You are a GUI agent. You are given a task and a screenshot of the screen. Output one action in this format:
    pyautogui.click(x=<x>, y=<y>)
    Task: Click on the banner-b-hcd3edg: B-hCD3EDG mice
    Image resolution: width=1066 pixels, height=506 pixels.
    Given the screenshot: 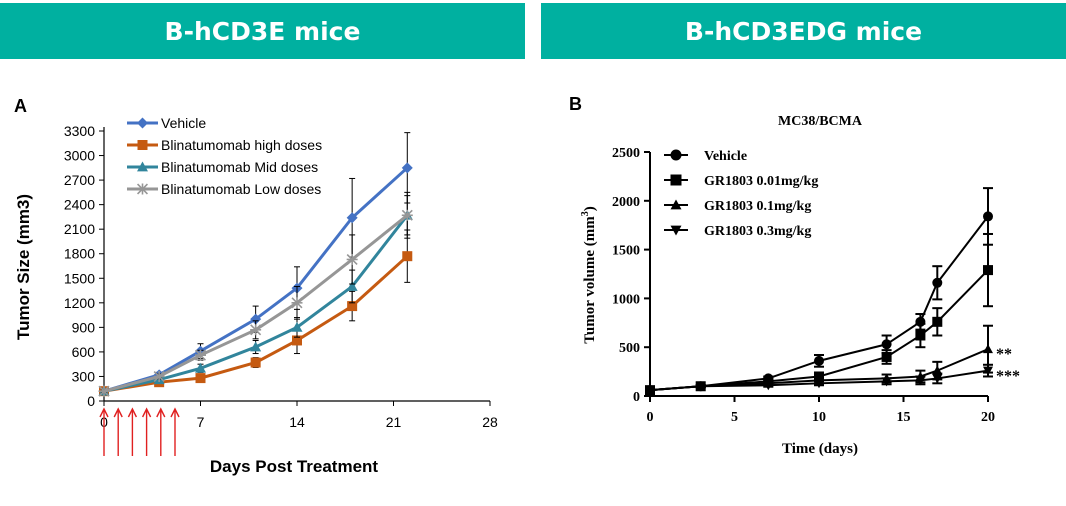 What is the action you would take?
    pyautogui.click(x=803, y=31)
    